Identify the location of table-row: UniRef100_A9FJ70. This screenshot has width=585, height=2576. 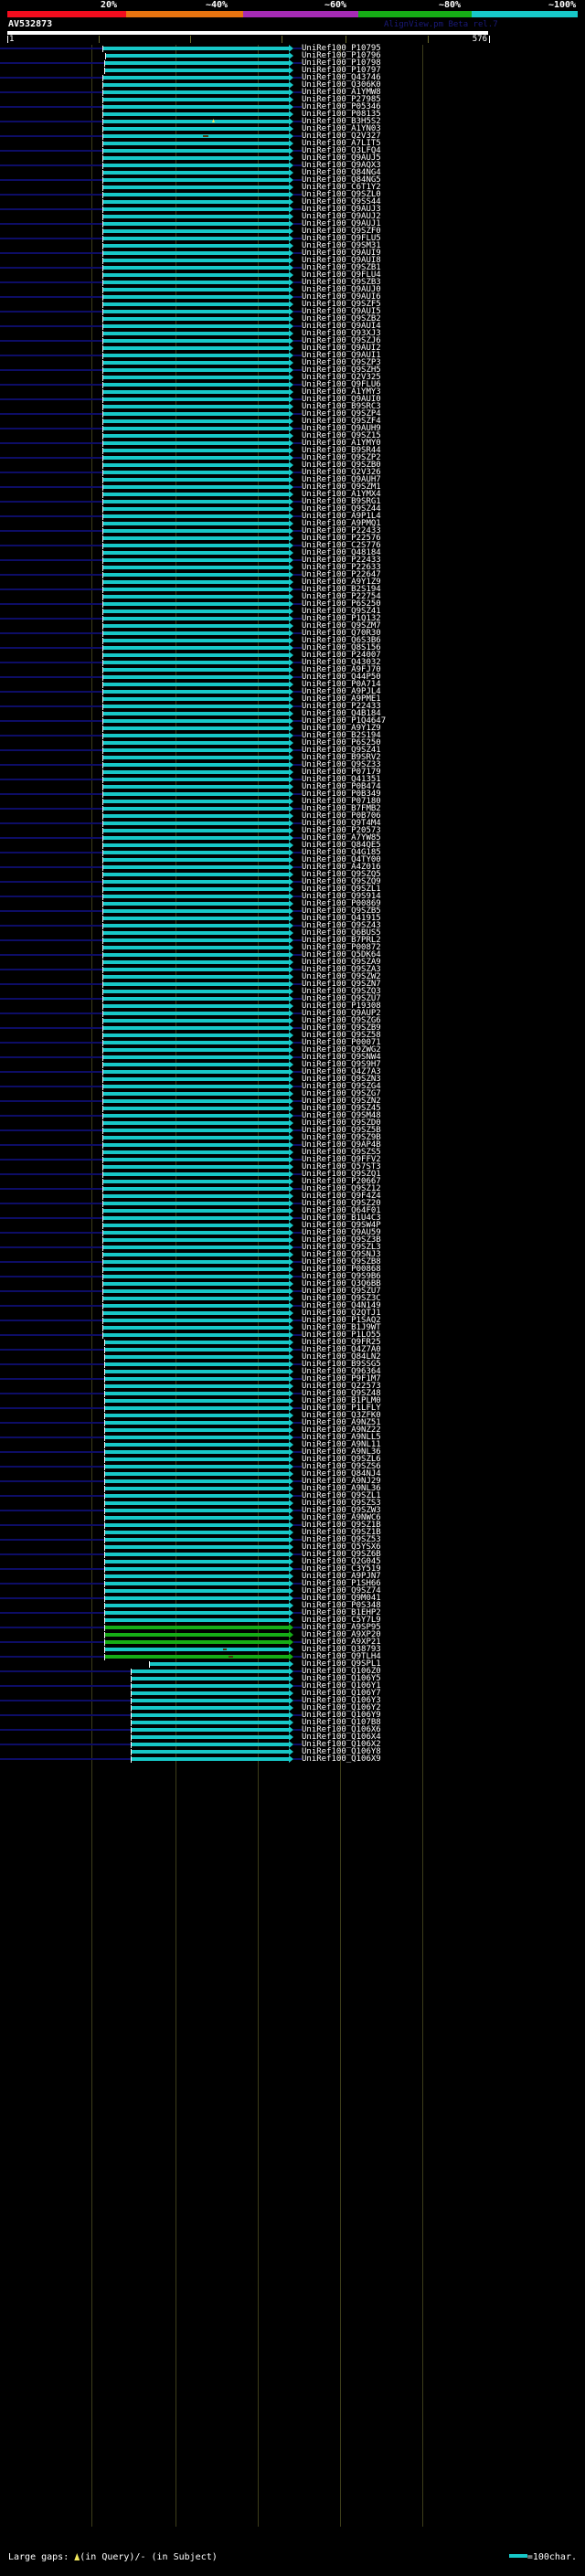
(293, 669).